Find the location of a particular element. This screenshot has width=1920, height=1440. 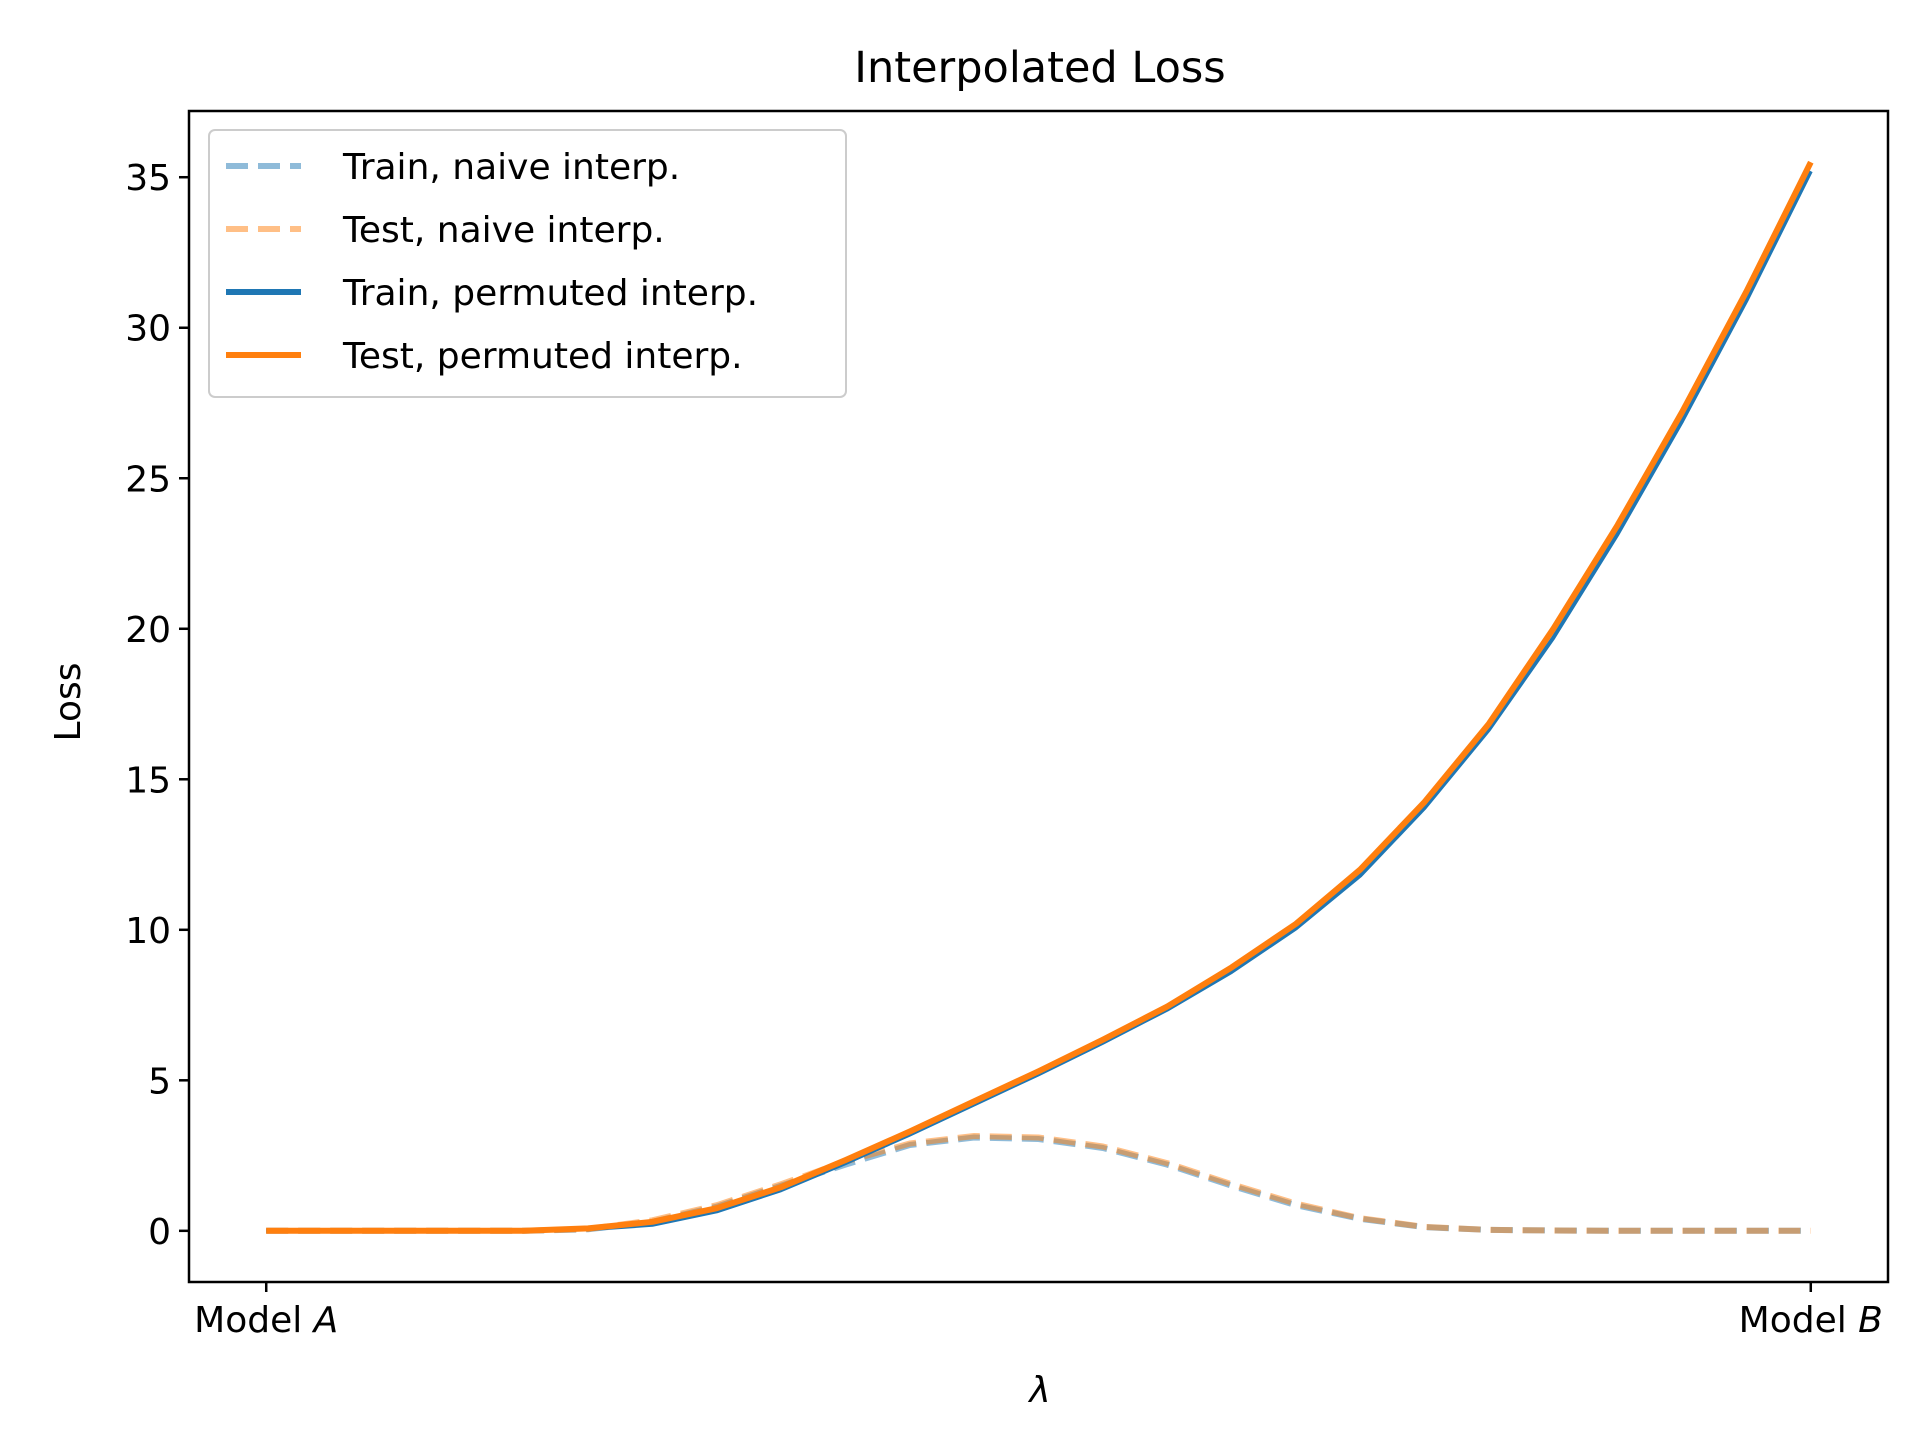

y-tick-label: 35 is located at coordinates (148, 178).